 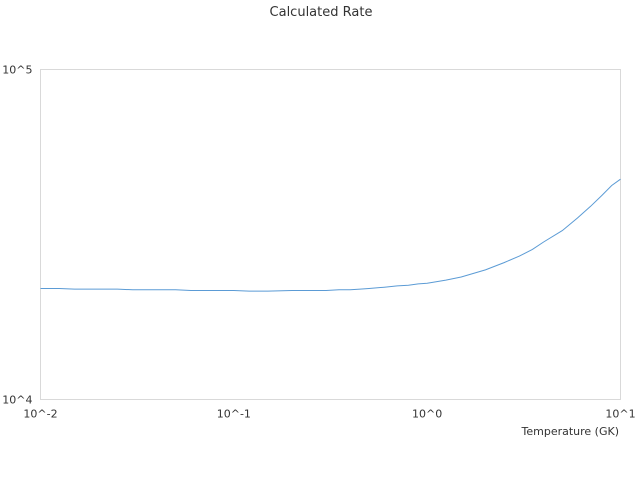 What do you see at coordinates (40, 414) in the screenshot?
I see `x-tick-label: 10^-2` at bounding box center [40, 414].